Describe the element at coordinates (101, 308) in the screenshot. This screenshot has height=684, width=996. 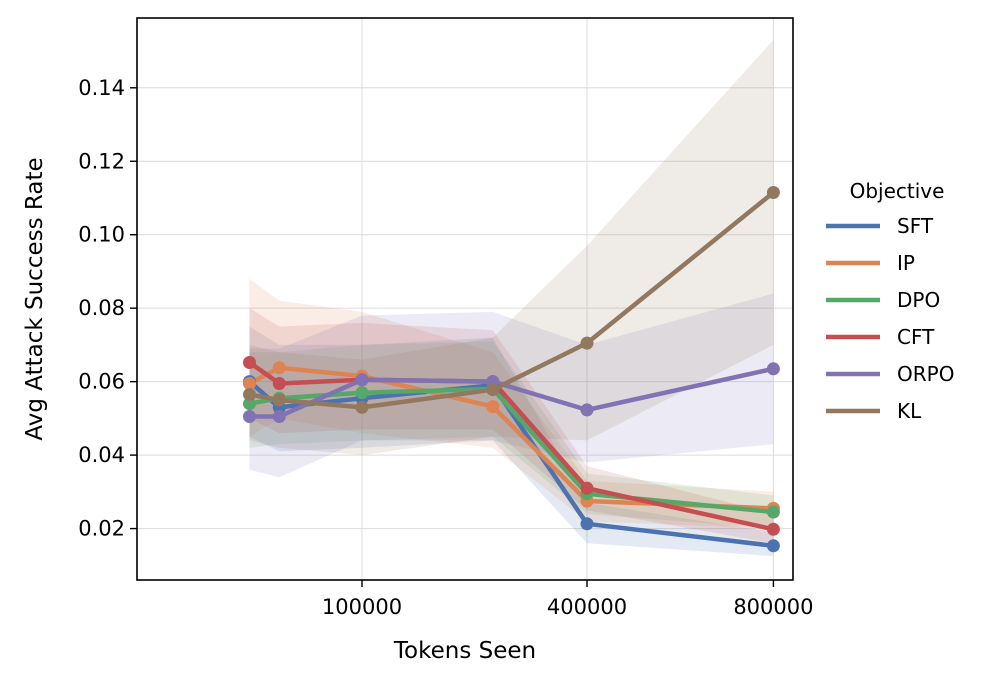
I see `y-tick-label: 0.08` at that location.